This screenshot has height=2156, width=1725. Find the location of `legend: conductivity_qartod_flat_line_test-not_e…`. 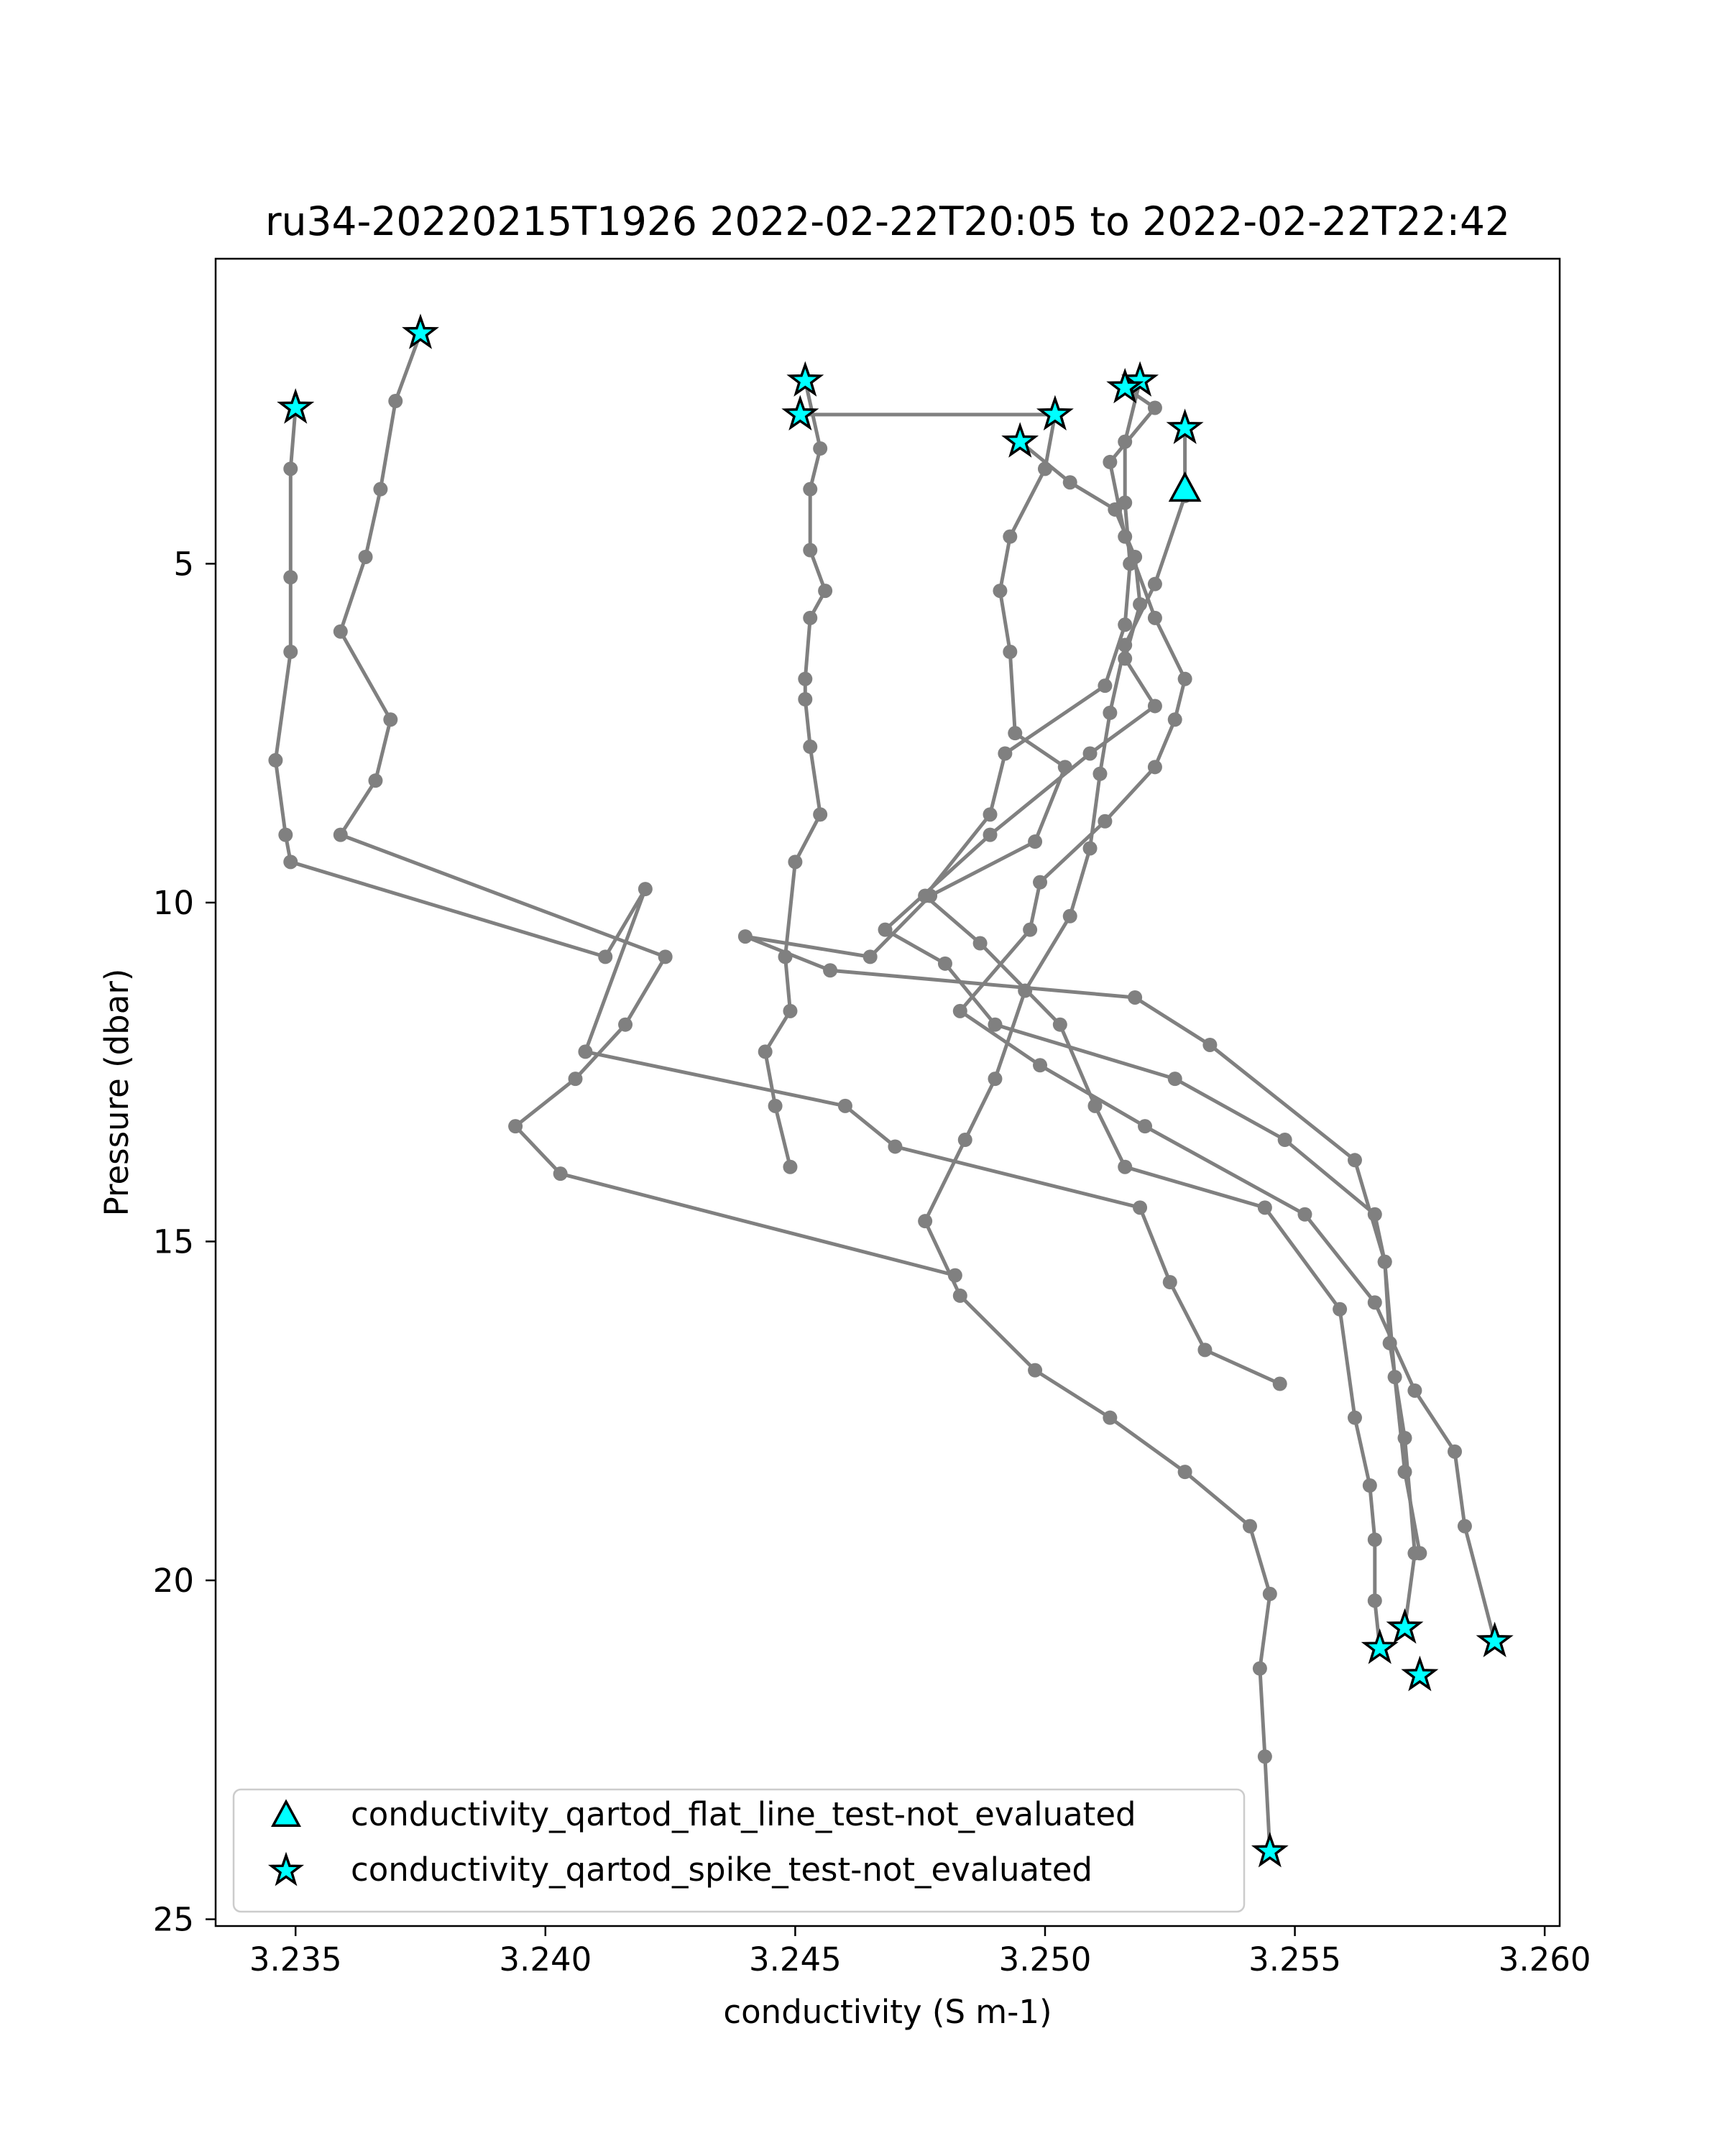

legend: conductivity_qartod_flat_line_test-not_e… is located at coordinates (739, 1851).